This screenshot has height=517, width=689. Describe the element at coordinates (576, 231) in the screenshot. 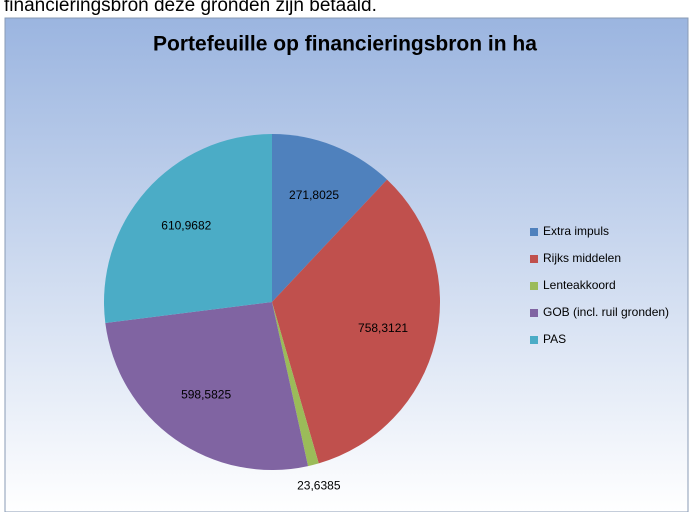

I see `legend-label: Extra impuls` at that location.